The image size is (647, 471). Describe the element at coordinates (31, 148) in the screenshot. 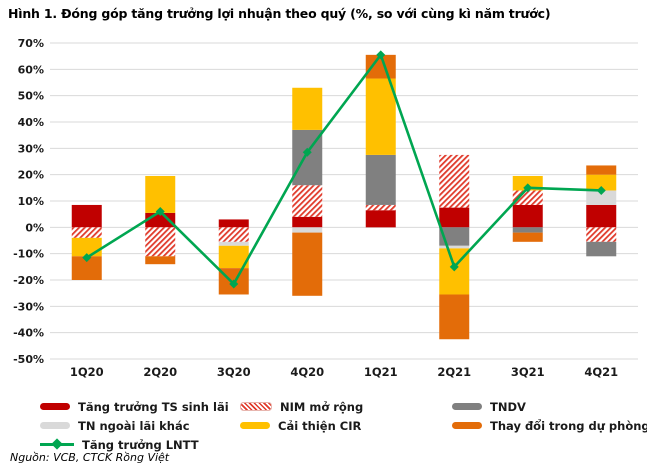

I see `y-tick-label: 30%` at that location.